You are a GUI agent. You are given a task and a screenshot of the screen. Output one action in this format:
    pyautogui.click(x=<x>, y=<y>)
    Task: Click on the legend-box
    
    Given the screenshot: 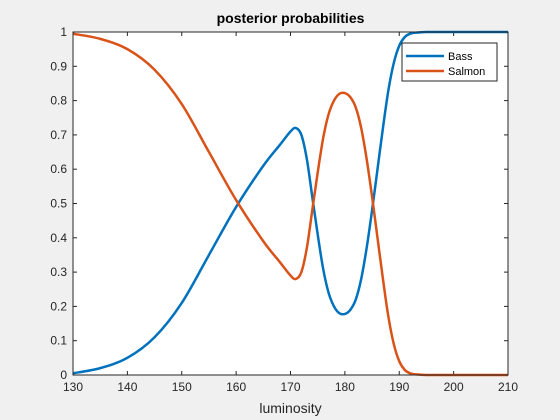 What is the action you would take?
    pyautogui.click(x=449, y=62)
    